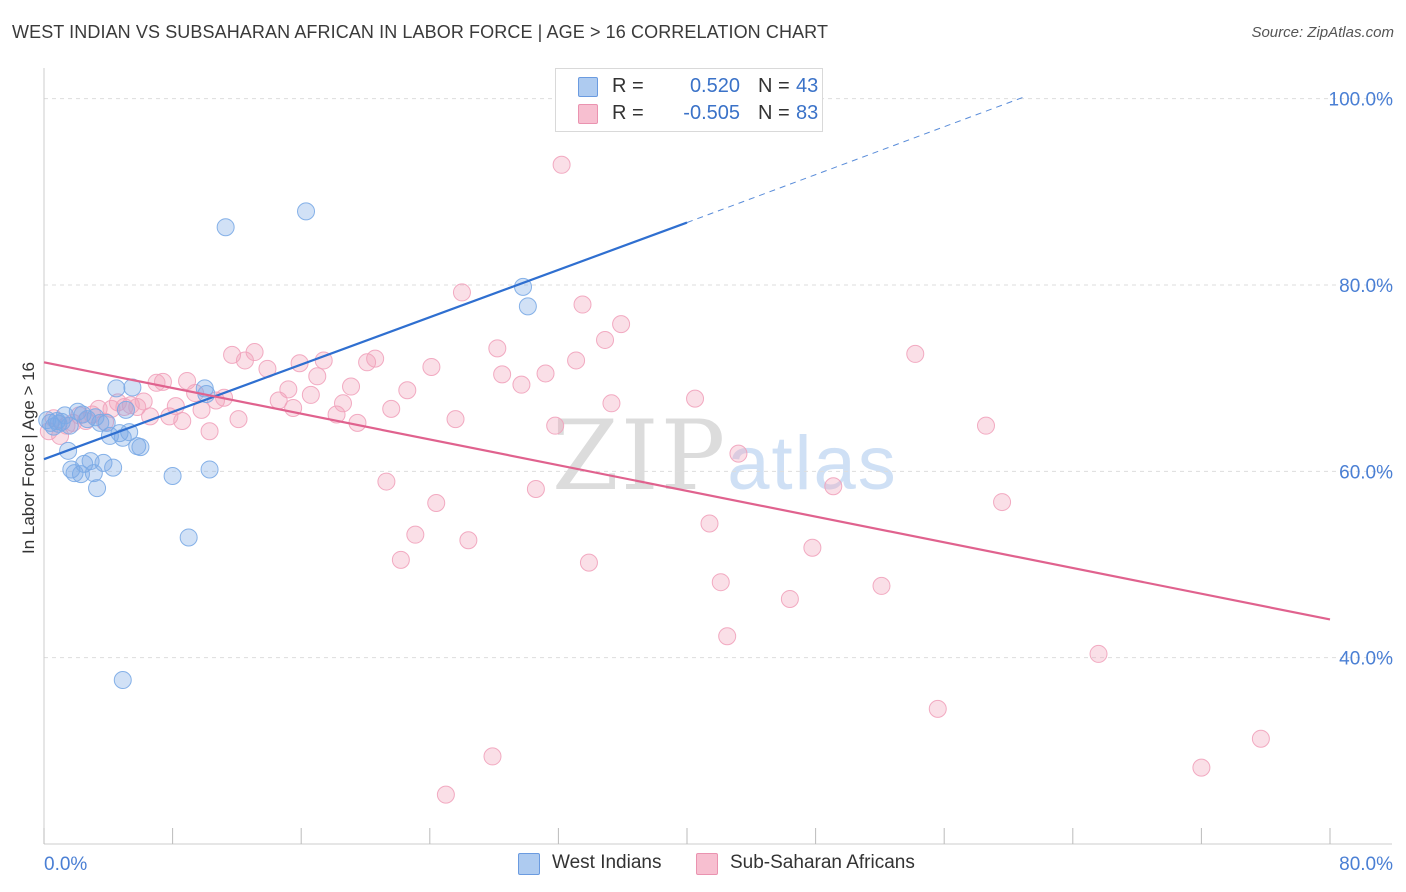 This screenshot has width=1406, height=892. I want to click on bottom-legend-label: West Indians, so click(607, 862).